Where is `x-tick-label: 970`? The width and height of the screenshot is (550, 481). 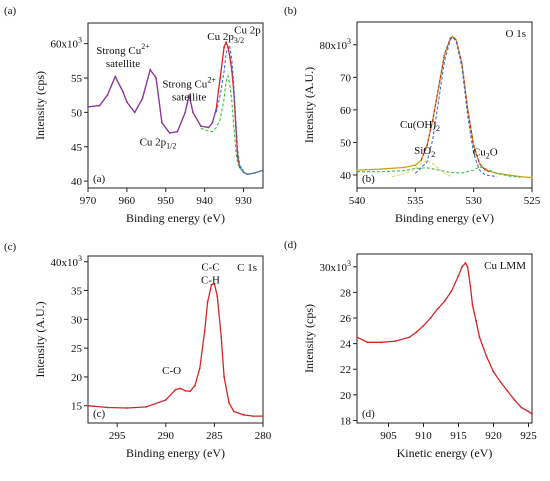 x-tick-label: 970 is located at coordinates (88, 201).